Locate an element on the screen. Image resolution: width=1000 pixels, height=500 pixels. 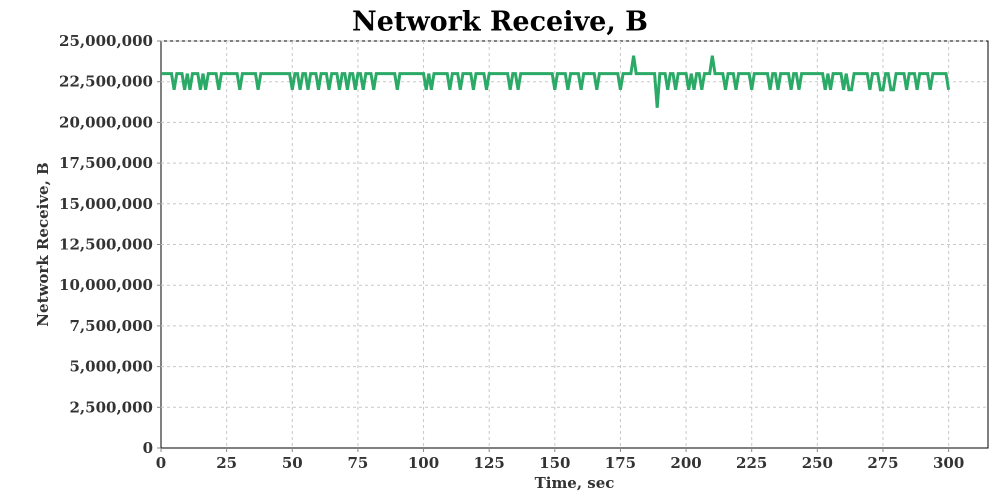
x-tick-label: 175 is located at coordinates (620, 463).